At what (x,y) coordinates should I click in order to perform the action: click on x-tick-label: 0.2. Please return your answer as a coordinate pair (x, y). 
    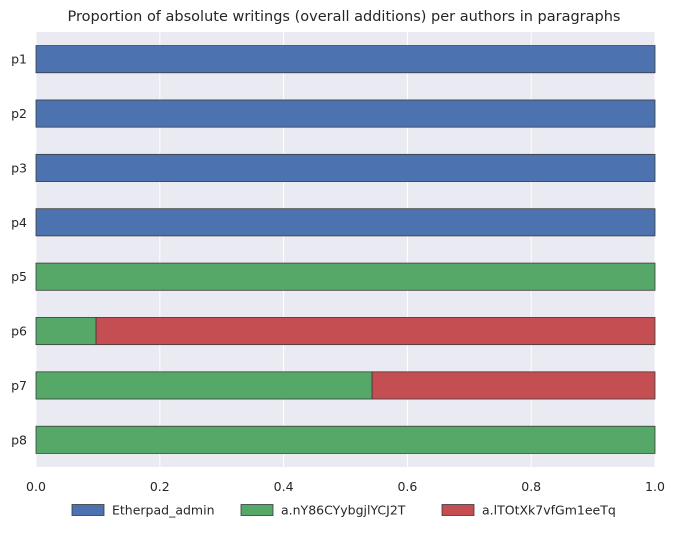
    Looking at the image, I should click on (160, 486).